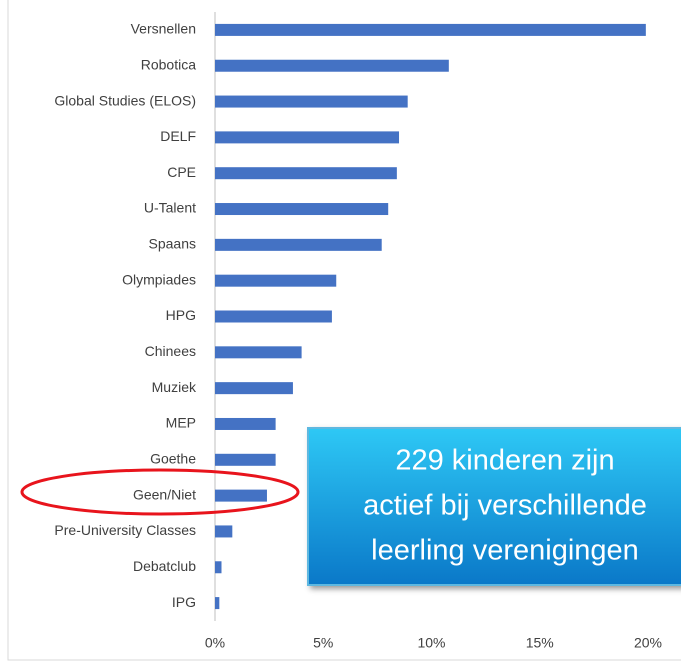  I want to click on annotation: leerling verenigingen, so click(505, 551).